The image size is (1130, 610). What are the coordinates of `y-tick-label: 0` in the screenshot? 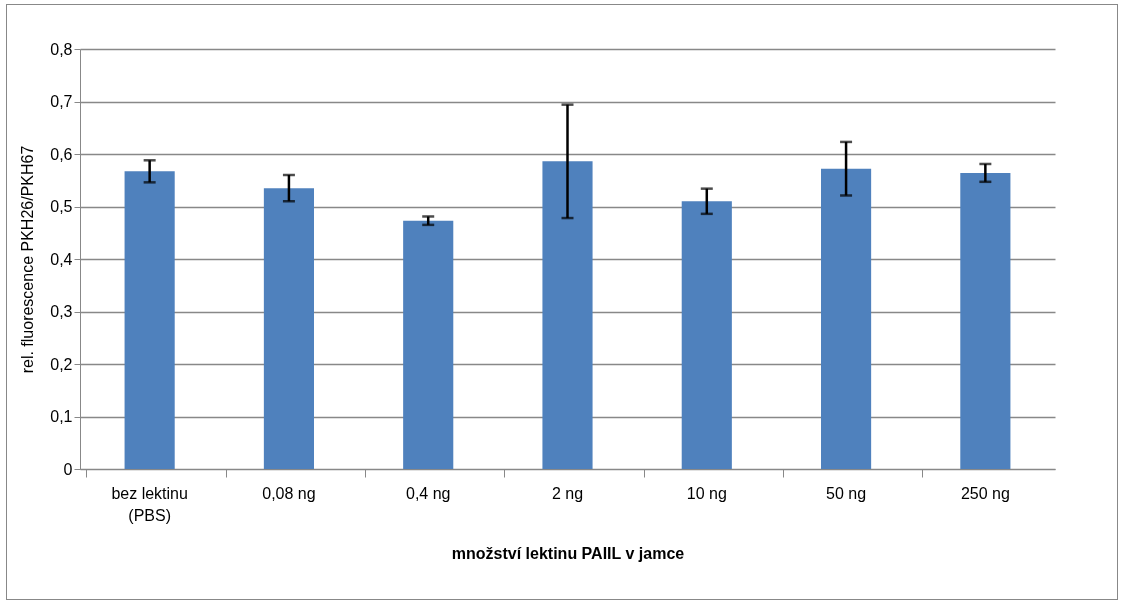 It's located at (68, 469).